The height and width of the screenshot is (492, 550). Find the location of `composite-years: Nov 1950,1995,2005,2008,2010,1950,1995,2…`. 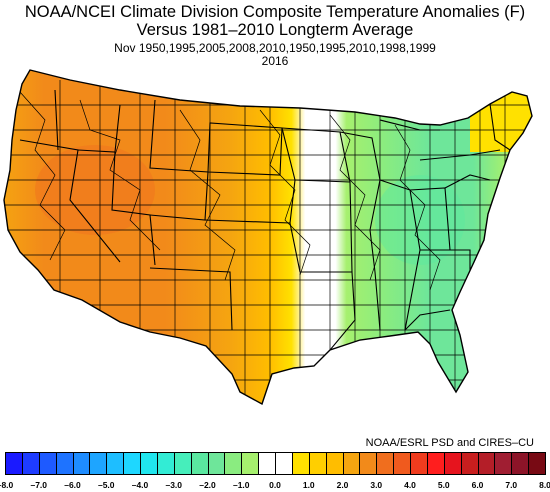

composite-years: Nov 1950,1995,2005,2008,2010,1950,1995,2… is located at coordinates (275, 48).